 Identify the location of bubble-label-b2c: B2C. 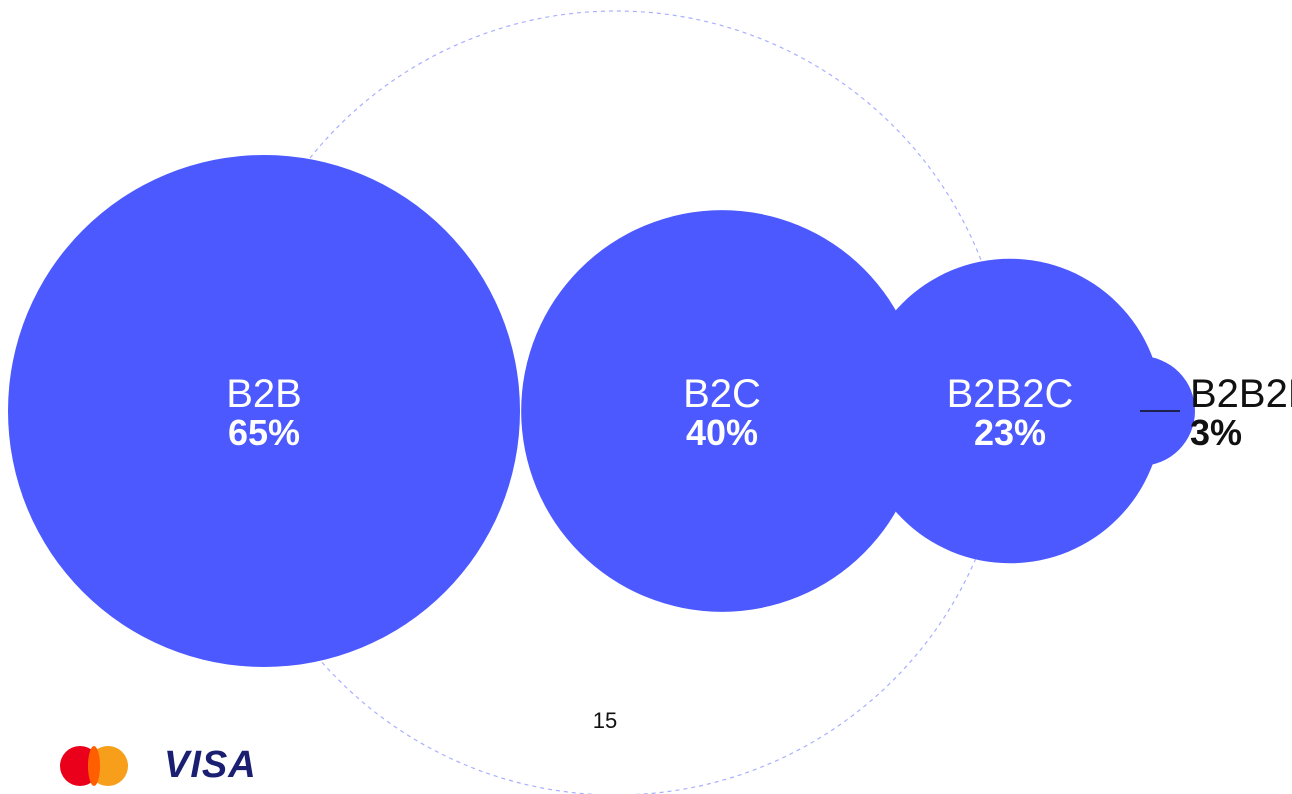
(722, 394).